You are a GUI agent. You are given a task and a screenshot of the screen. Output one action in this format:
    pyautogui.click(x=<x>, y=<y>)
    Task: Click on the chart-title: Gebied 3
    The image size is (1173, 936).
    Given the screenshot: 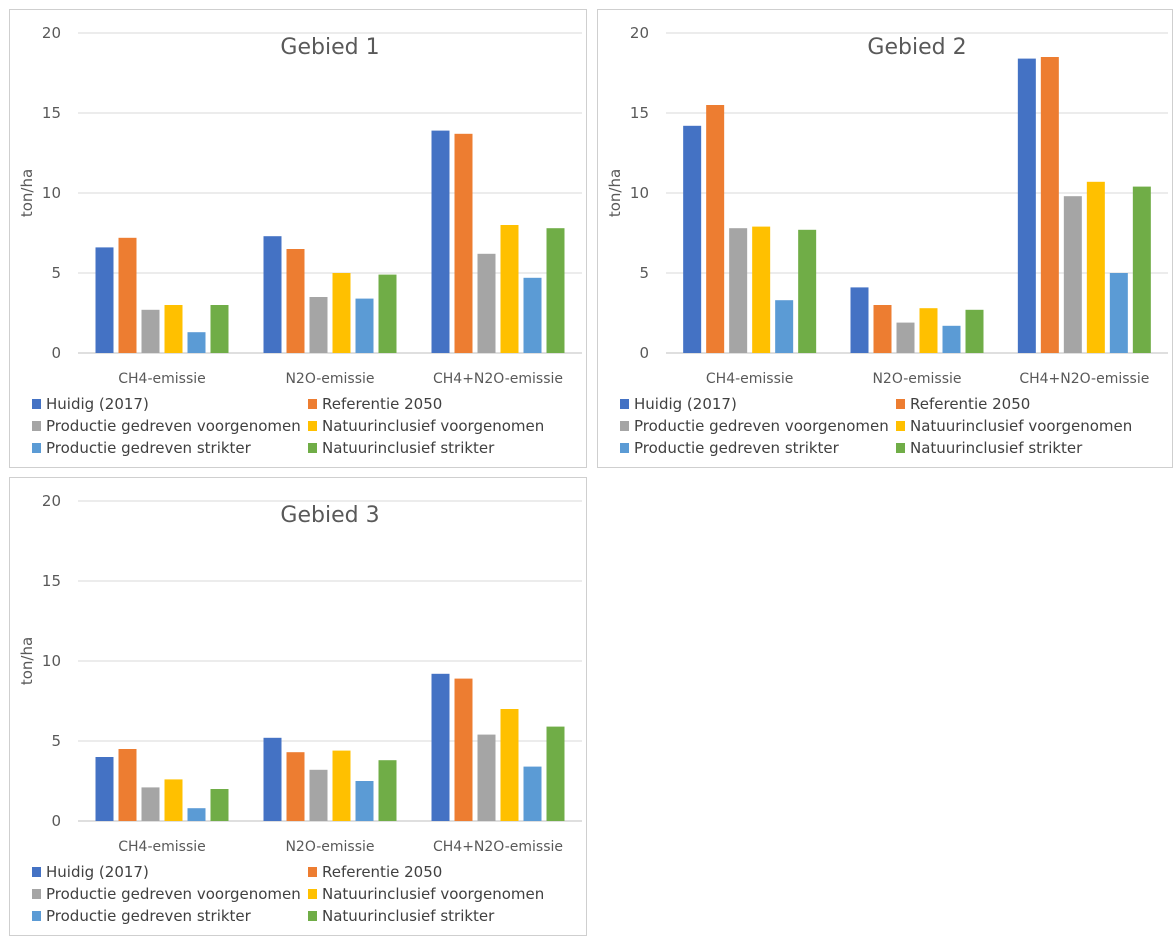 What is the action you would take?
    pyautogui.click(x=329, y=515)
    